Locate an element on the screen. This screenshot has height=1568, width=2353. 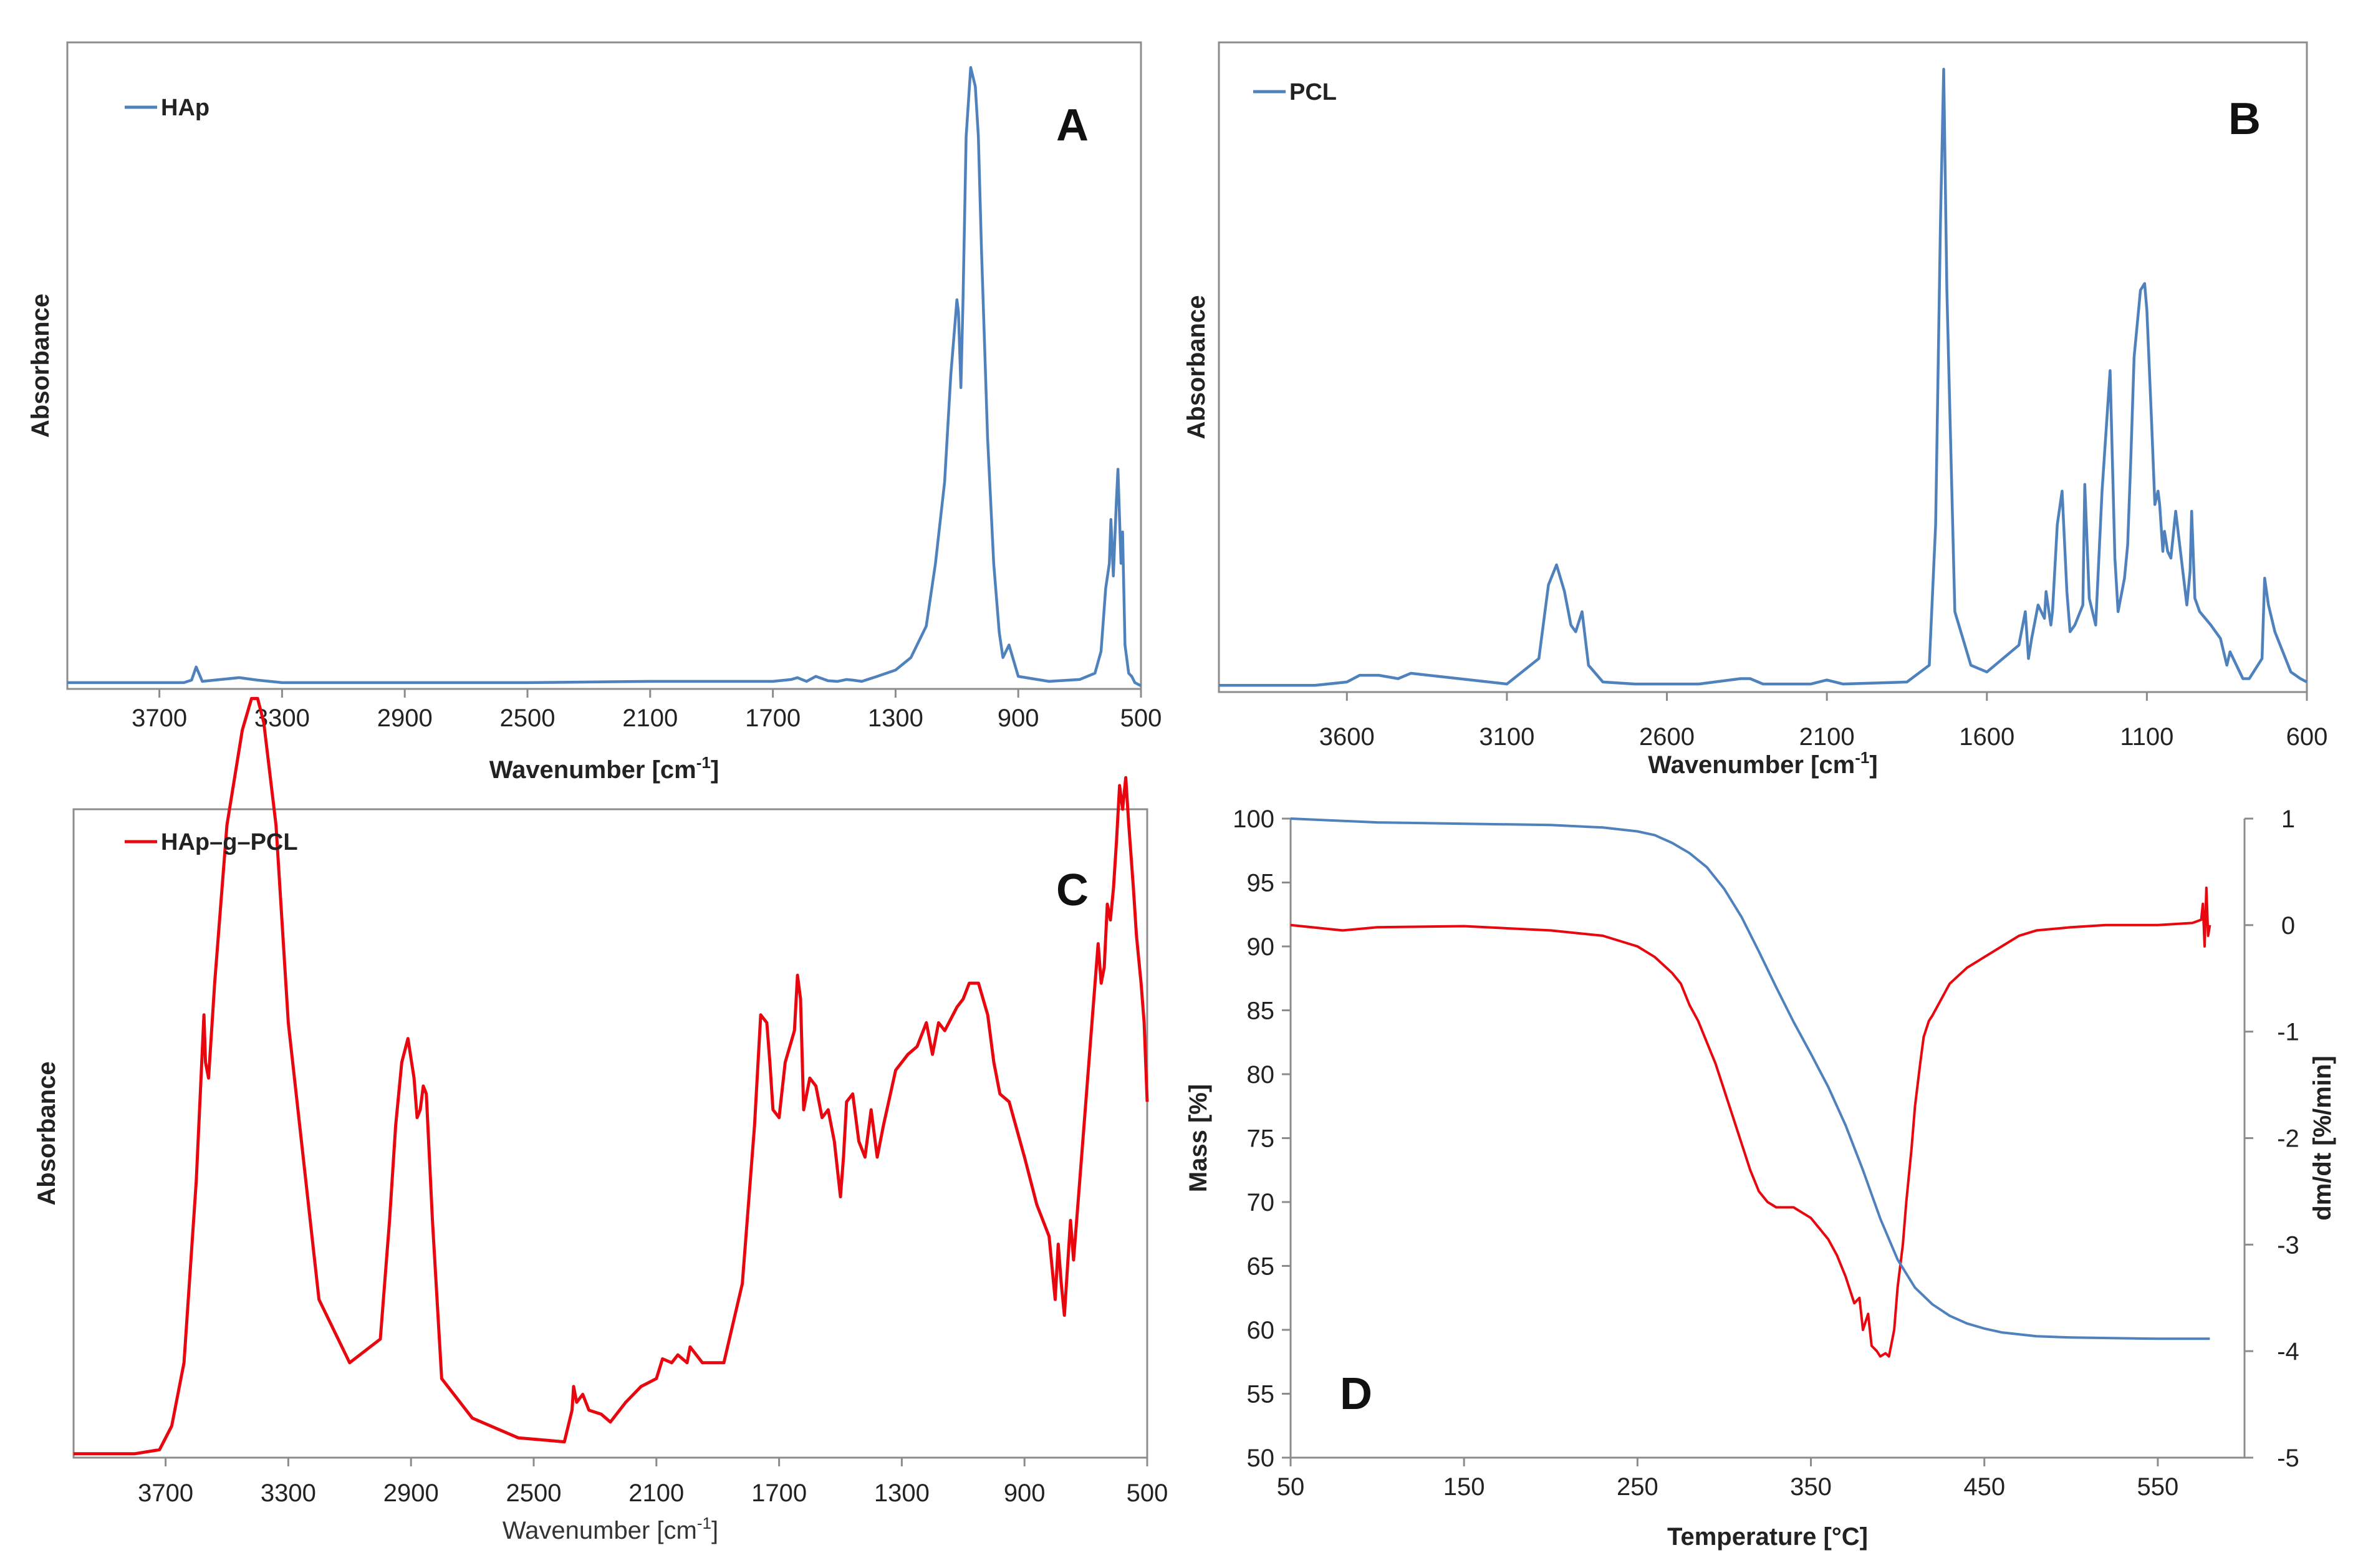
chart-b-legend-label: PCL is located at coordinates (1313, 92).